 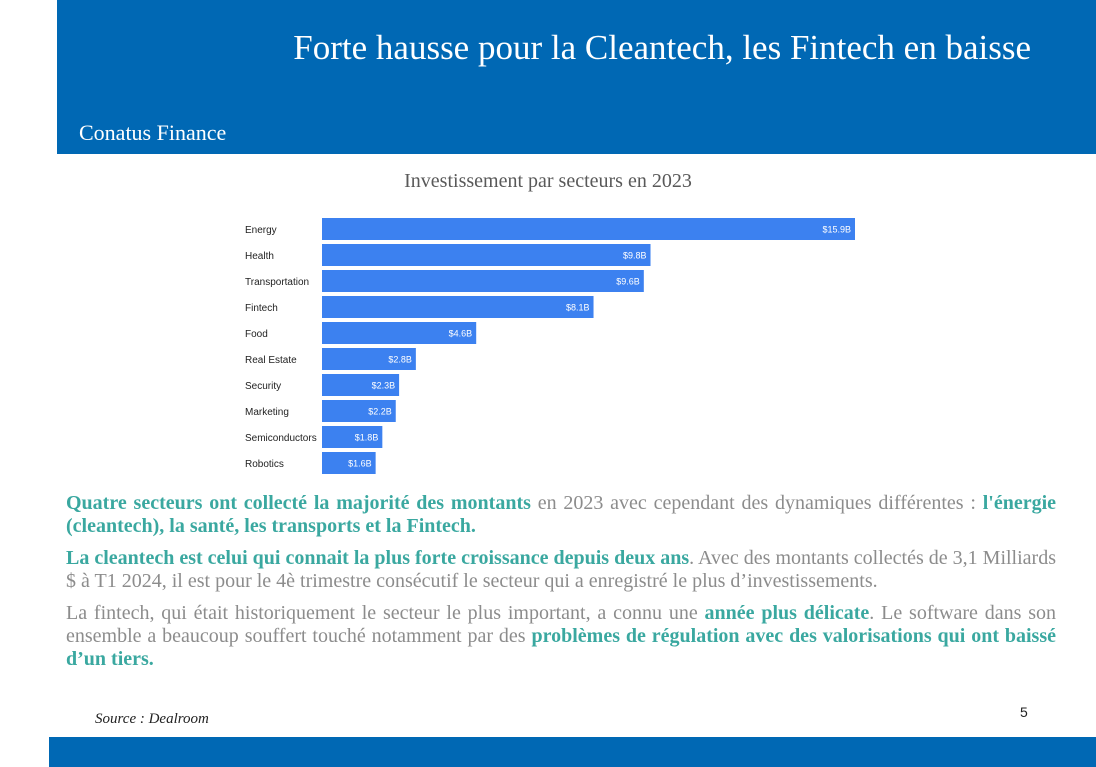 I want to click on data-label: $9.6B, so click(x=628, y=282).